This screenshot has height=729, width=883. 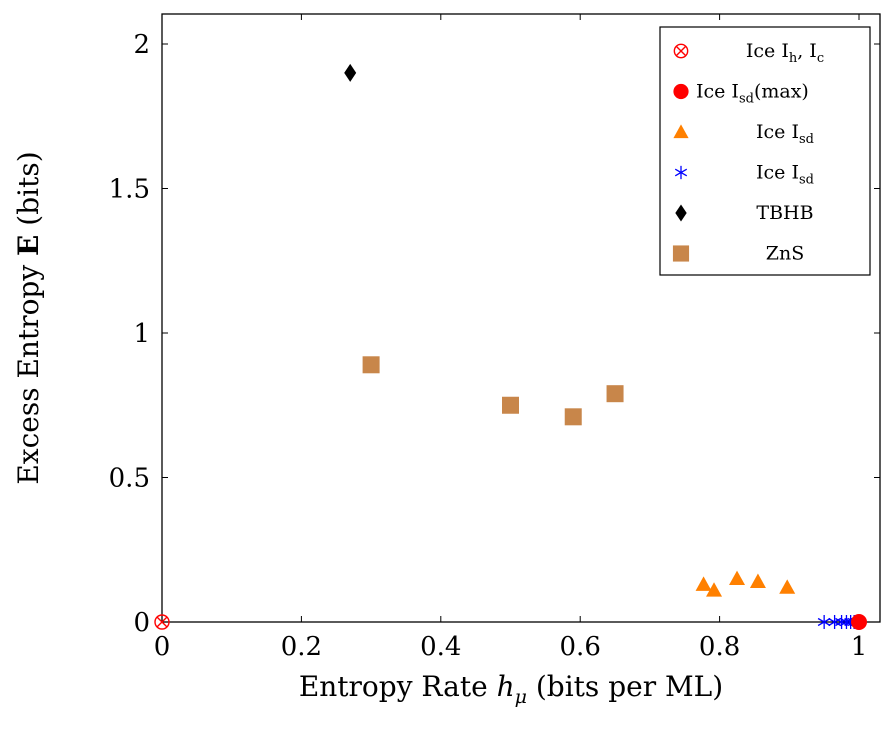 I want to click on x-tick-label: 0.4, so click(x=440, y=647).